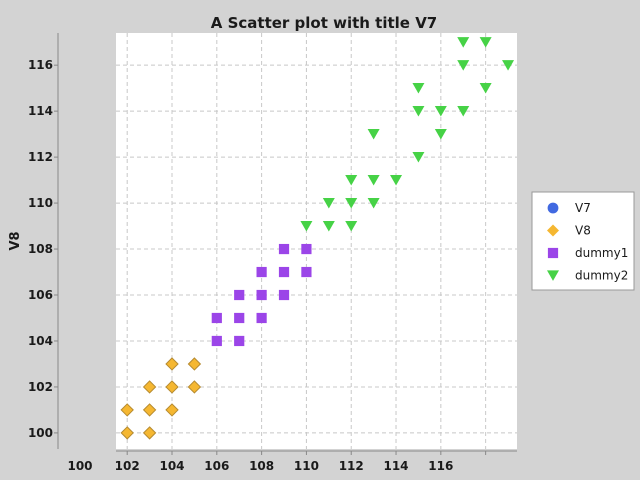 The height and width of the screenshot is (480, 640). I want to click on legend-label-v8: V8, so click(583, 231).